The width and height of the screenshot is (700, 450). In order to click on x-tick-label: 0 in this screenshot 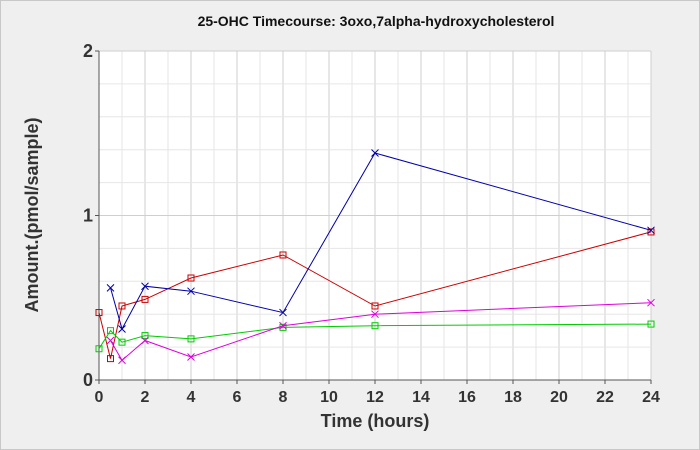, I will do `click(99, 397)`.